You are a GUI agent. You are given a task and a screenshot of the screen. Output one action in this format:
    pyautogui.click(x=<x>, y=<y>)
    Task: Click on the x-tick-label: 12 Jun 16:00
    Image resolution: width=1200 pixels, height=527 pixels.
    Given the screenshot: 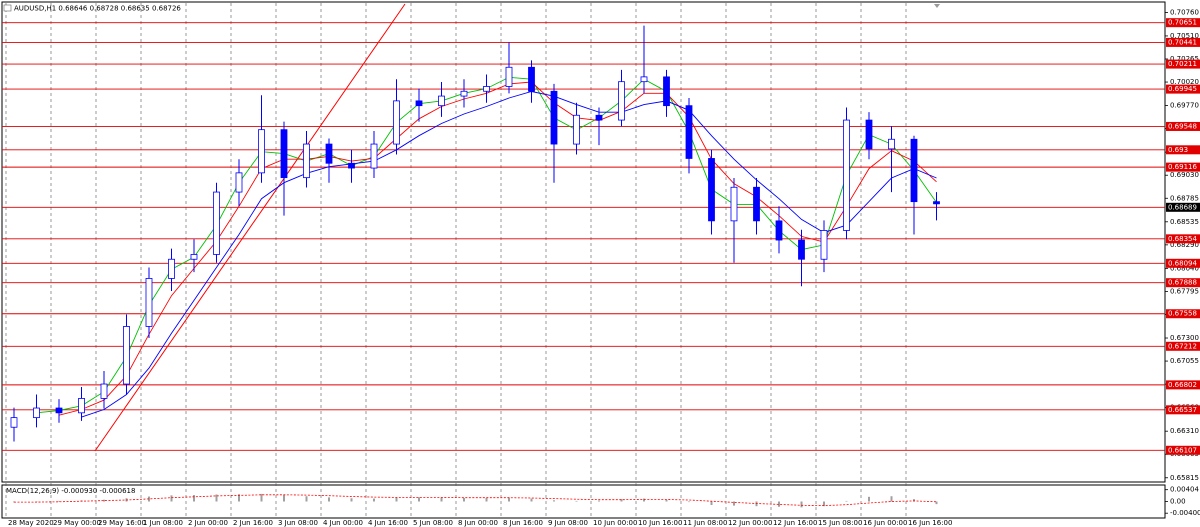 What is the action you would take?
    pyautogui.click(x=795, y=523)
    